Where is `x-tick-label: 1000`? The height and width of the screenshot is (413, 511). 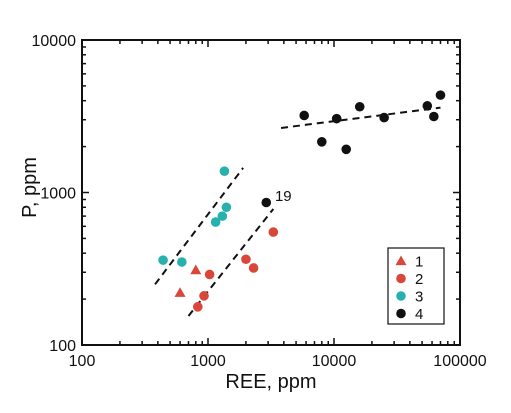 x-tick-label: 1000 is located at coordinates (208, 361).